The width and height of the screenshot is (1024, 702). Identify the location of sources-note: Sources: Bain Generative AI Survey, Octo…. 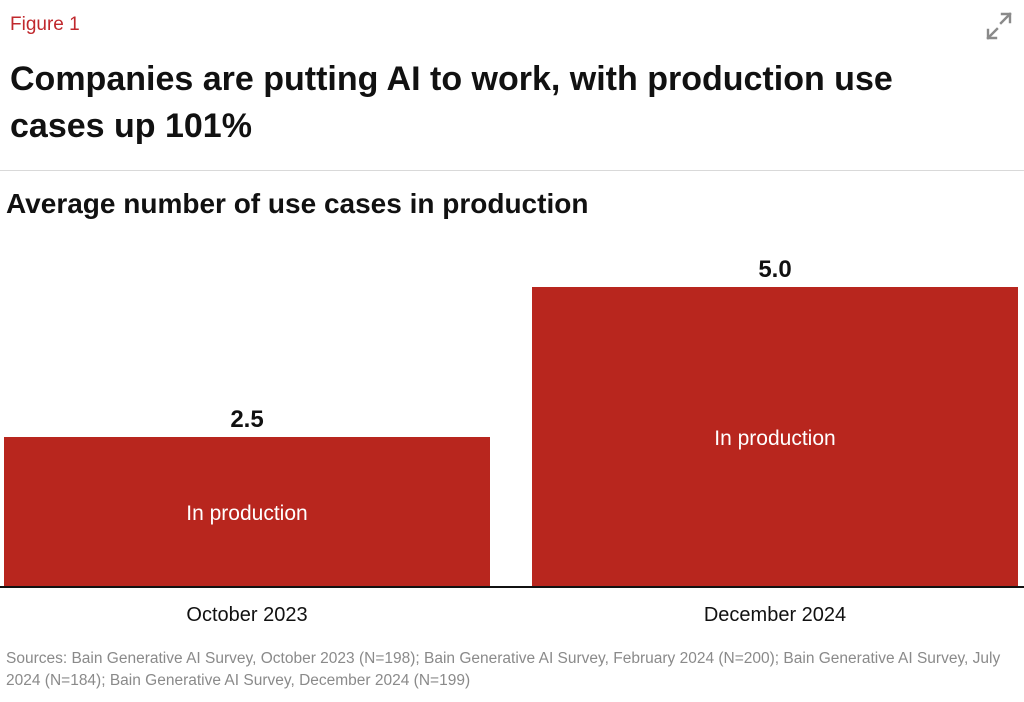
(503, 669).